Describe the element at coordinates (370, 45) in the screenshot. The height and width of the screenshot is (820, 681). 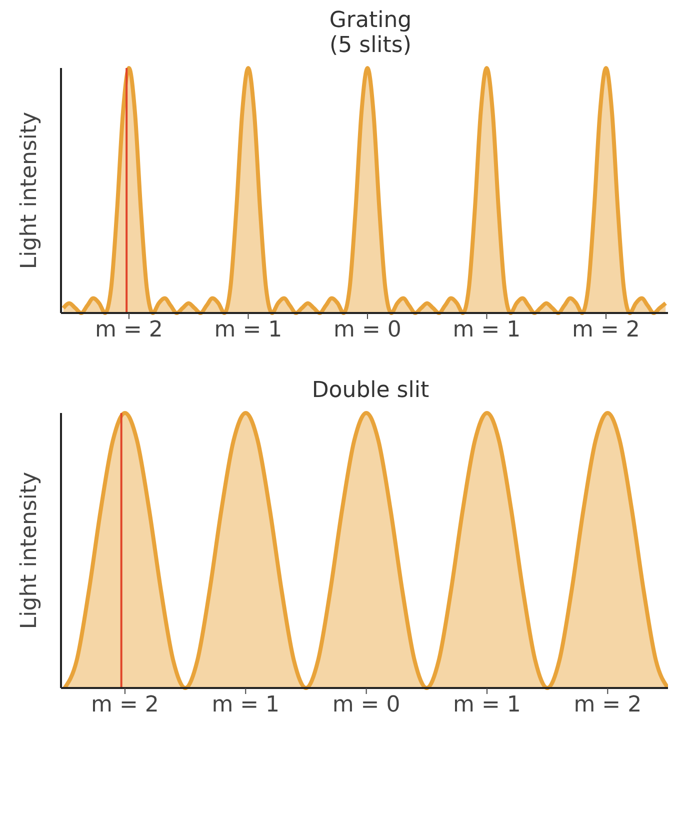
I see `chart-subtitle: (5 slits)` at that location.